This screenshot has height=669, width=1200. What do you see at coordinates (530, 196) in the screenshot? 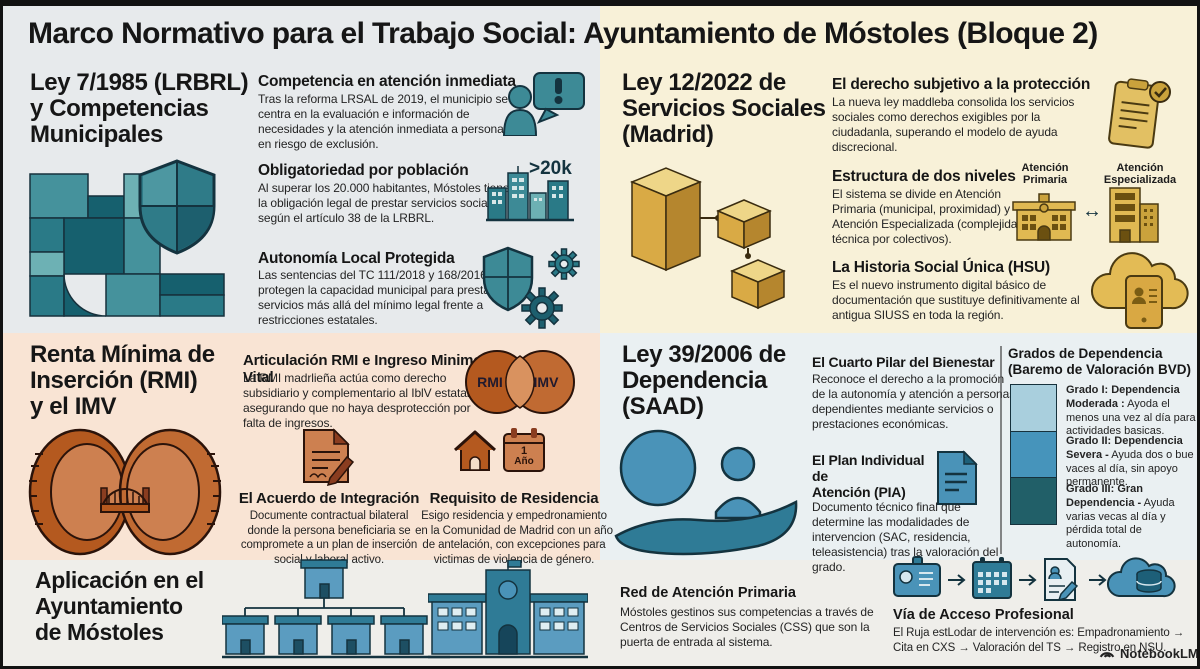
I see `city-skyline-icon` at bounding box center [530, 196].